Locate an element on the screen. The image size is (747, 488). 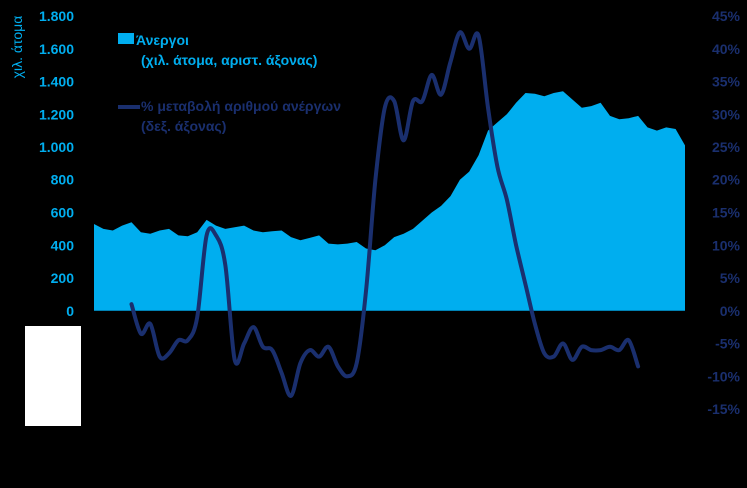
left-tick-label: 800 is located at coordinates (63, 180).